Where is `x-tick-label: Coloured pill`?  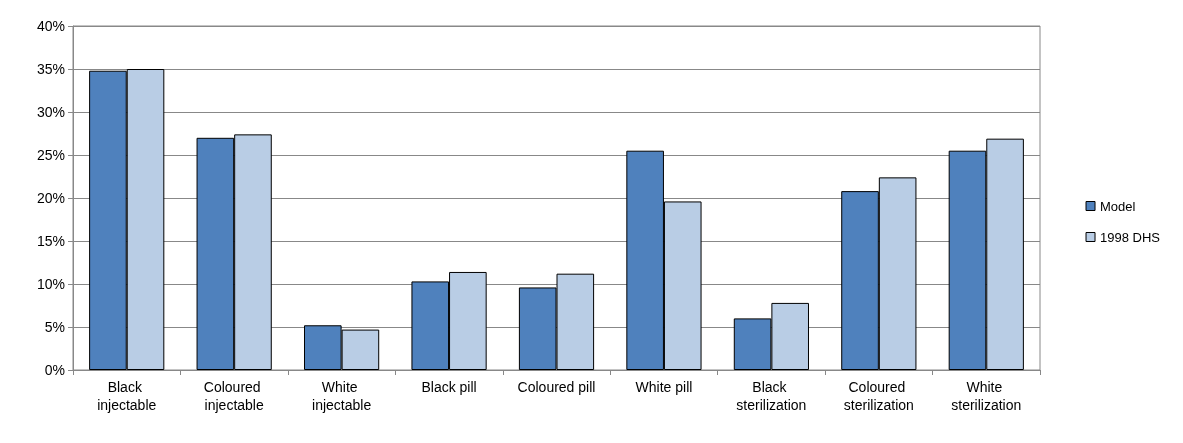
x-tick-label: Coloured pill is located at coordinates (556, 387).